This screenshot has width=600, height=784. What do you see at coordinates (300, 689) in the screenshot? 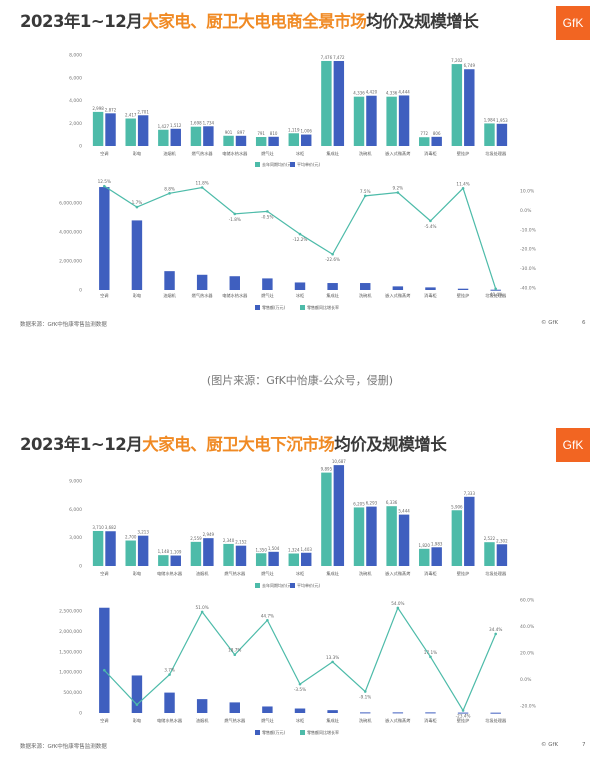
I see `growth-label: -3.5%` at bounding box center [300, 689].